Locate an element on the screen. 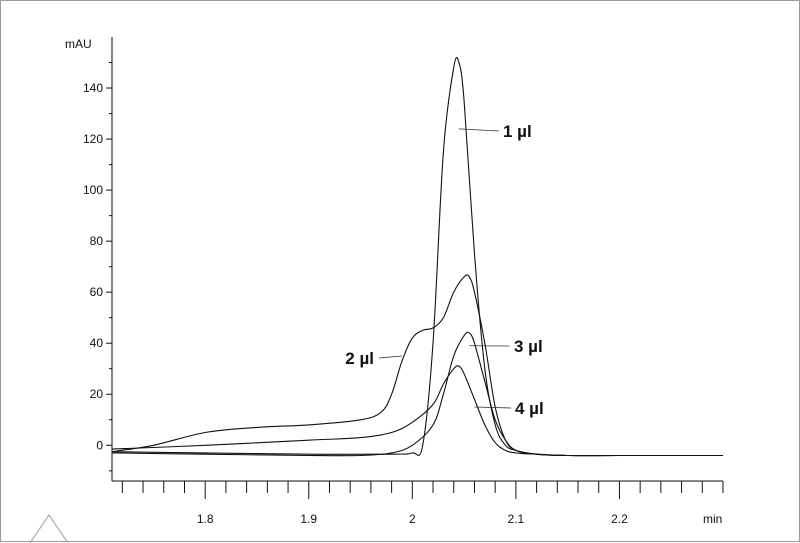  trace-label: 4 µl is located at coordinates (529, 408).